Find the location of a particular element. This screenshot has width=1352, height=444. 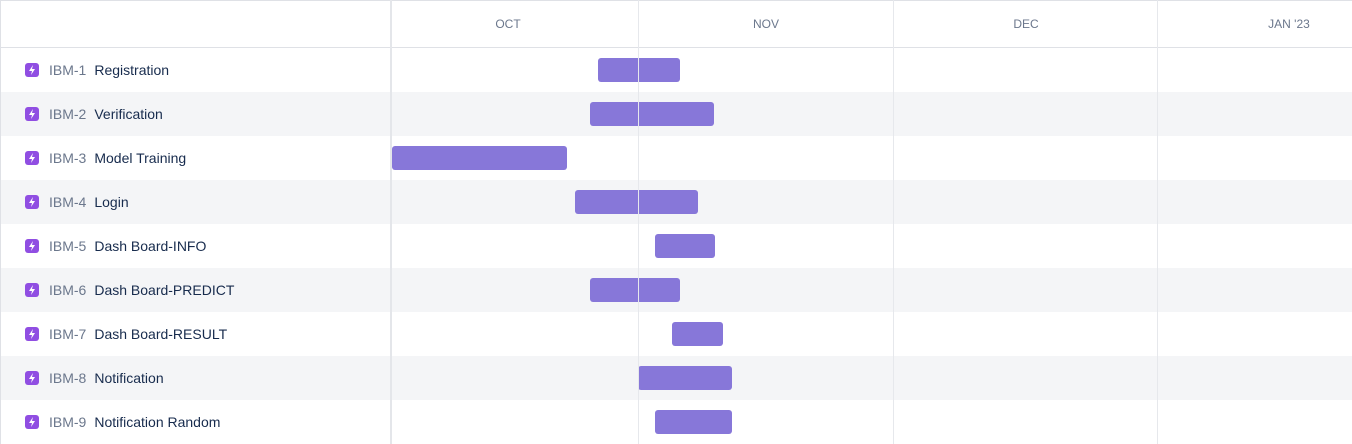

table-row: IBM-7 Dash Board-RESULT is located at coordinates (676, 334).